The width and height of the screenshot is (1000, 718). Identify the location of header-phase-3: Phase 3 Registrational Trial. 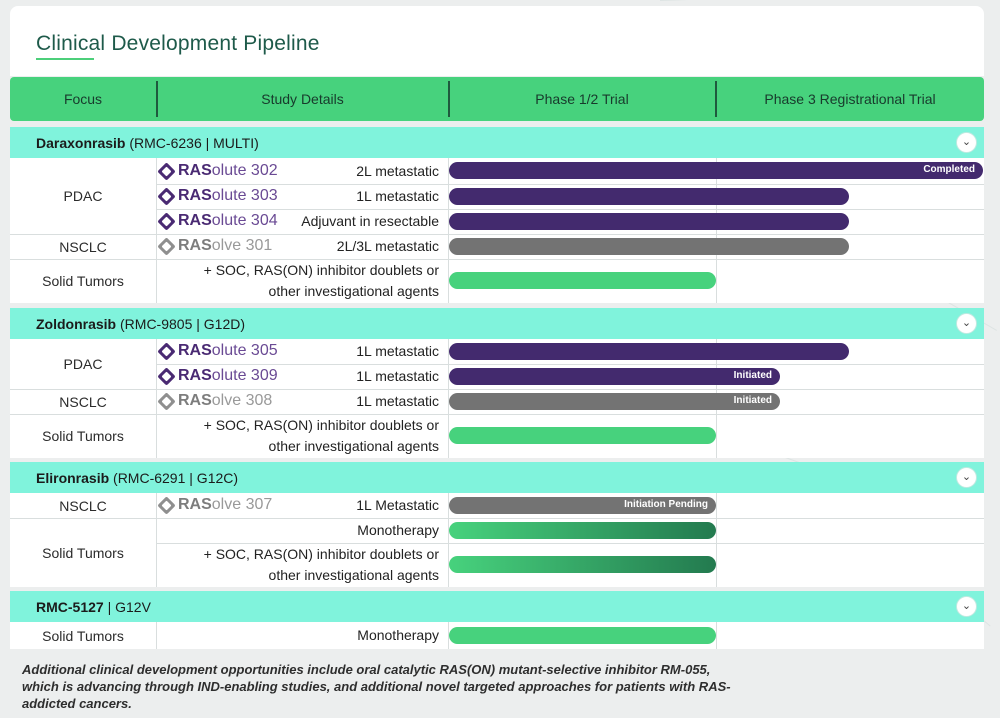
(850, 99).